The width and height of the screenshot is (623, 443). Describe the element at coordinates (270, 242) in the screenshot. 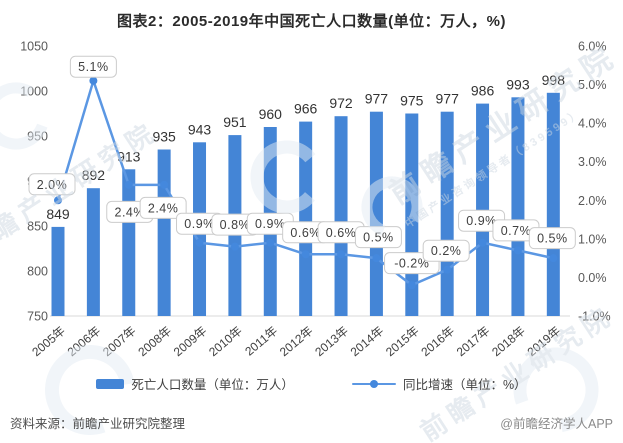

I see `line-marker-2011年` at that location.